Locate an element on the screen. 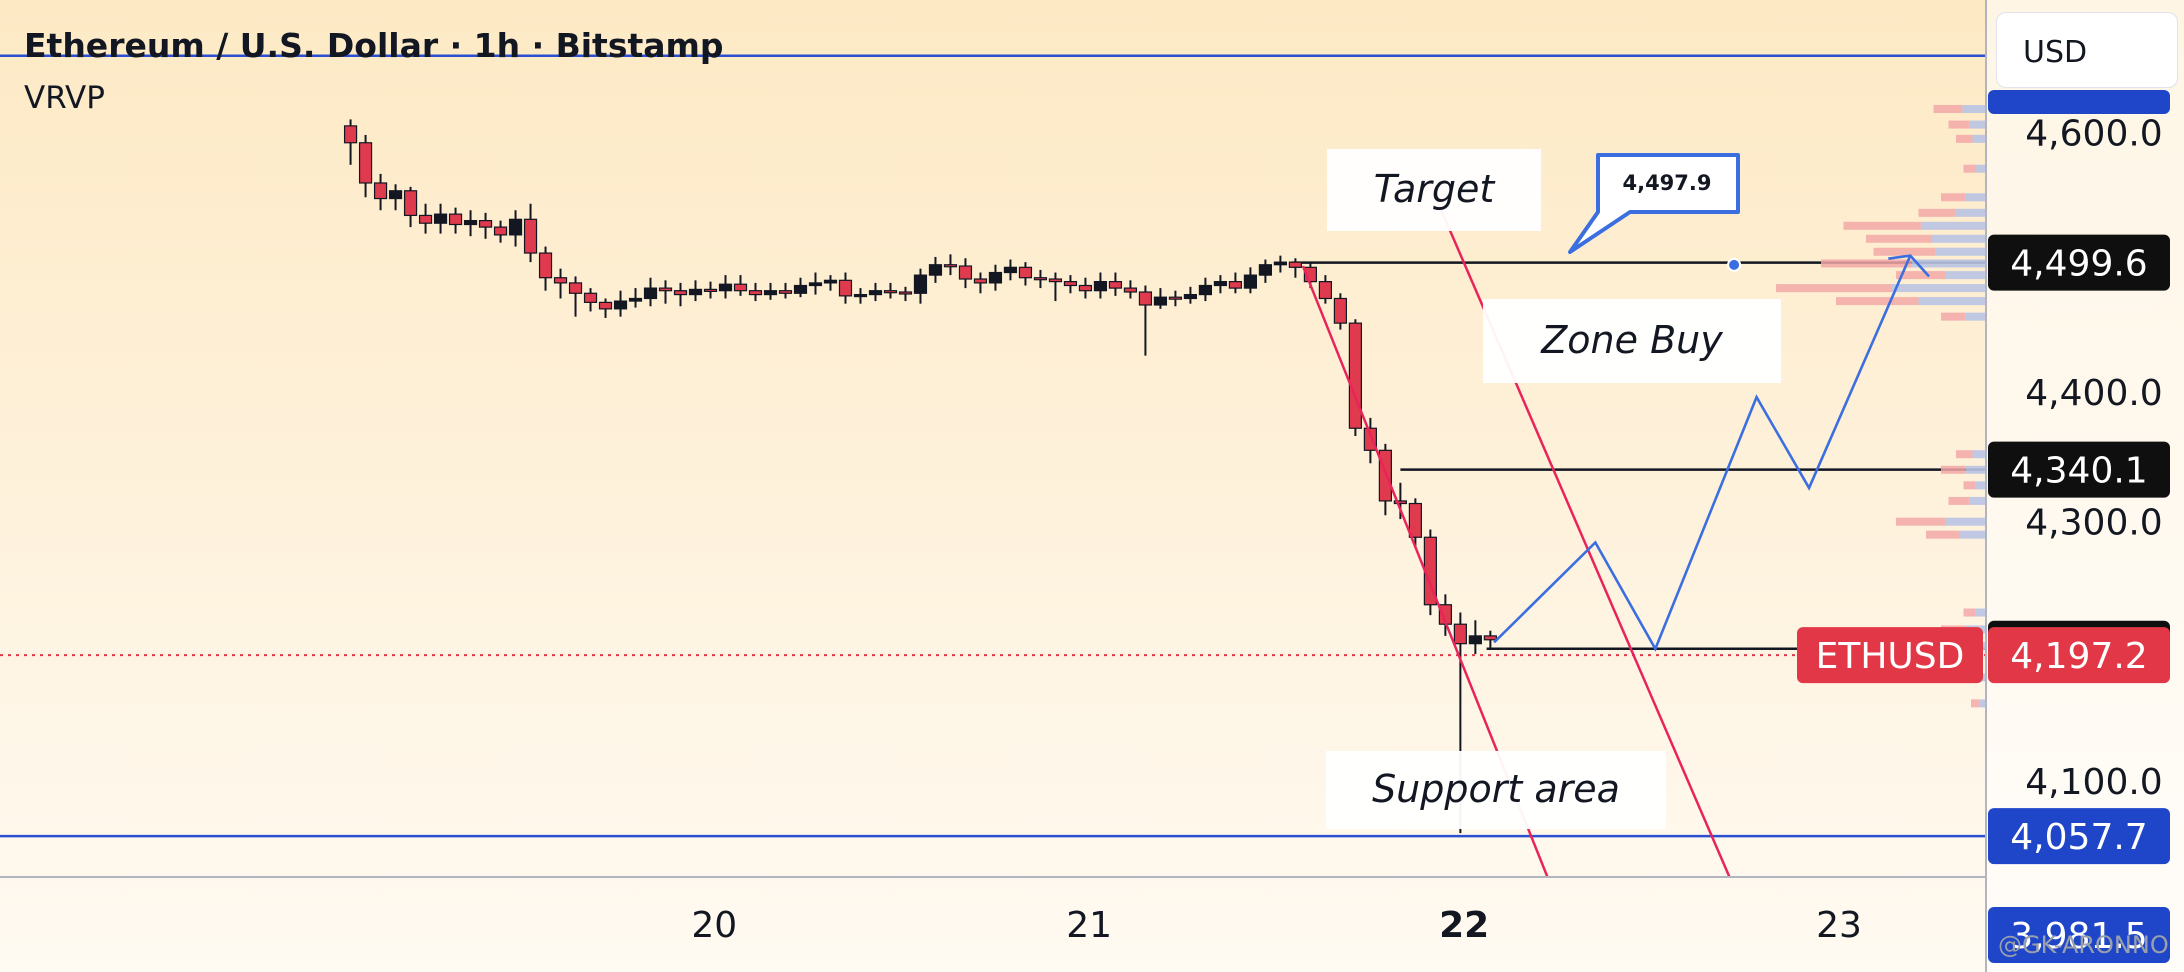 The width and height of the screenshot is (2184, 972). x-tick-label: 20 is located at coordinates (714, 925).